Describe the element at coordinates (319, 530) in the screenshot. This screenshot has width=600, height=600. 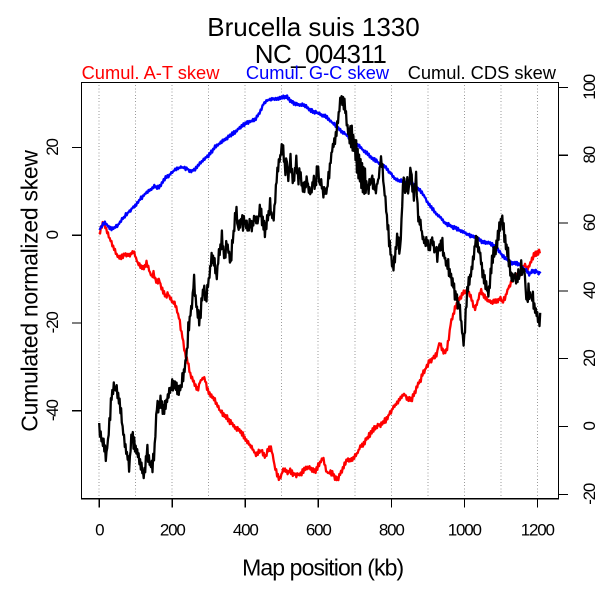
I see `svg-text: 600` at that location.